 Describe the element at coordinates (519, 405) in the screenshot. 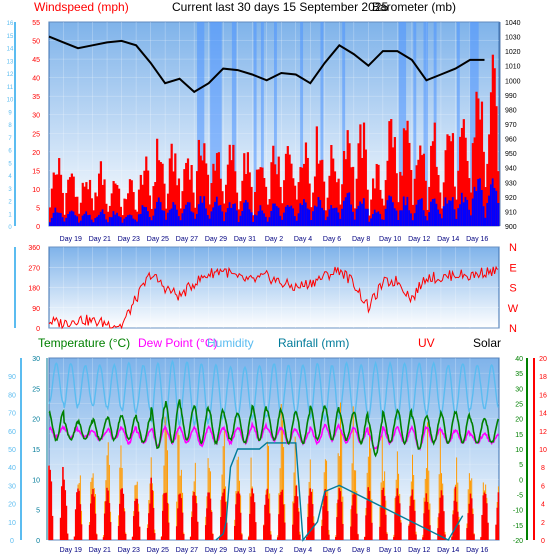

I see `temp-tick-label: 25` at that location.